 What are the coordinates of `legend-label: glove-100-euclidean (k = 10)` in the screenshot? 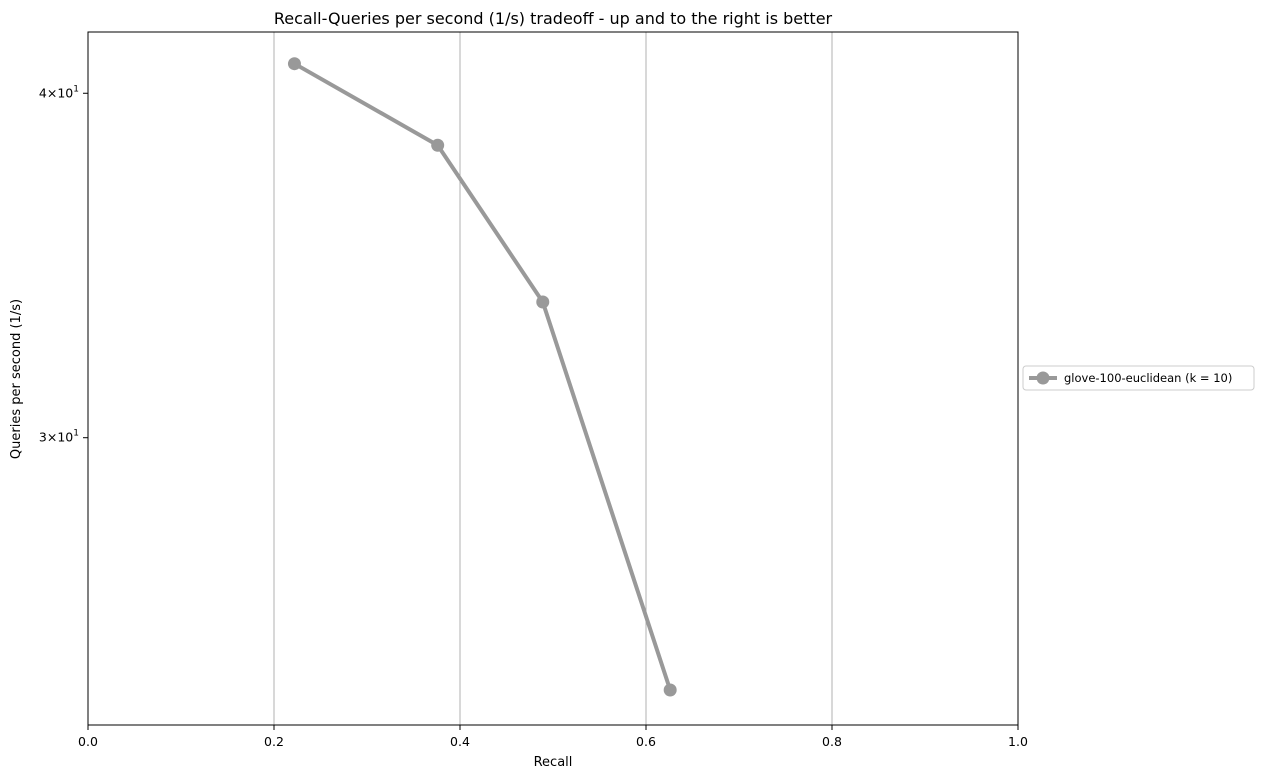 It's located at (1148, 378).